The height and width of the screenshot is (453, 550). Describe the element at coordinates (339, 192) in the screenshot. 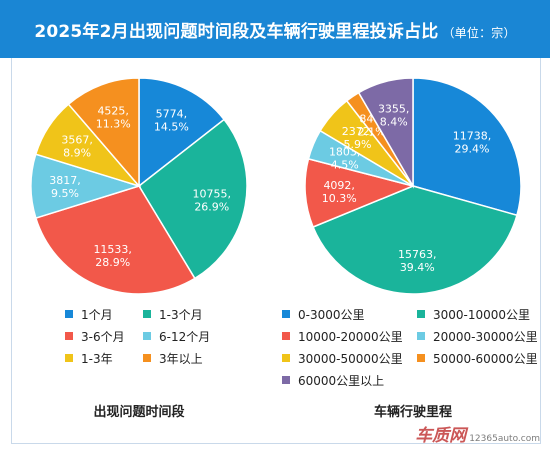

I see `pie-label-mileage-2: 4092, 10.3%` at that location.